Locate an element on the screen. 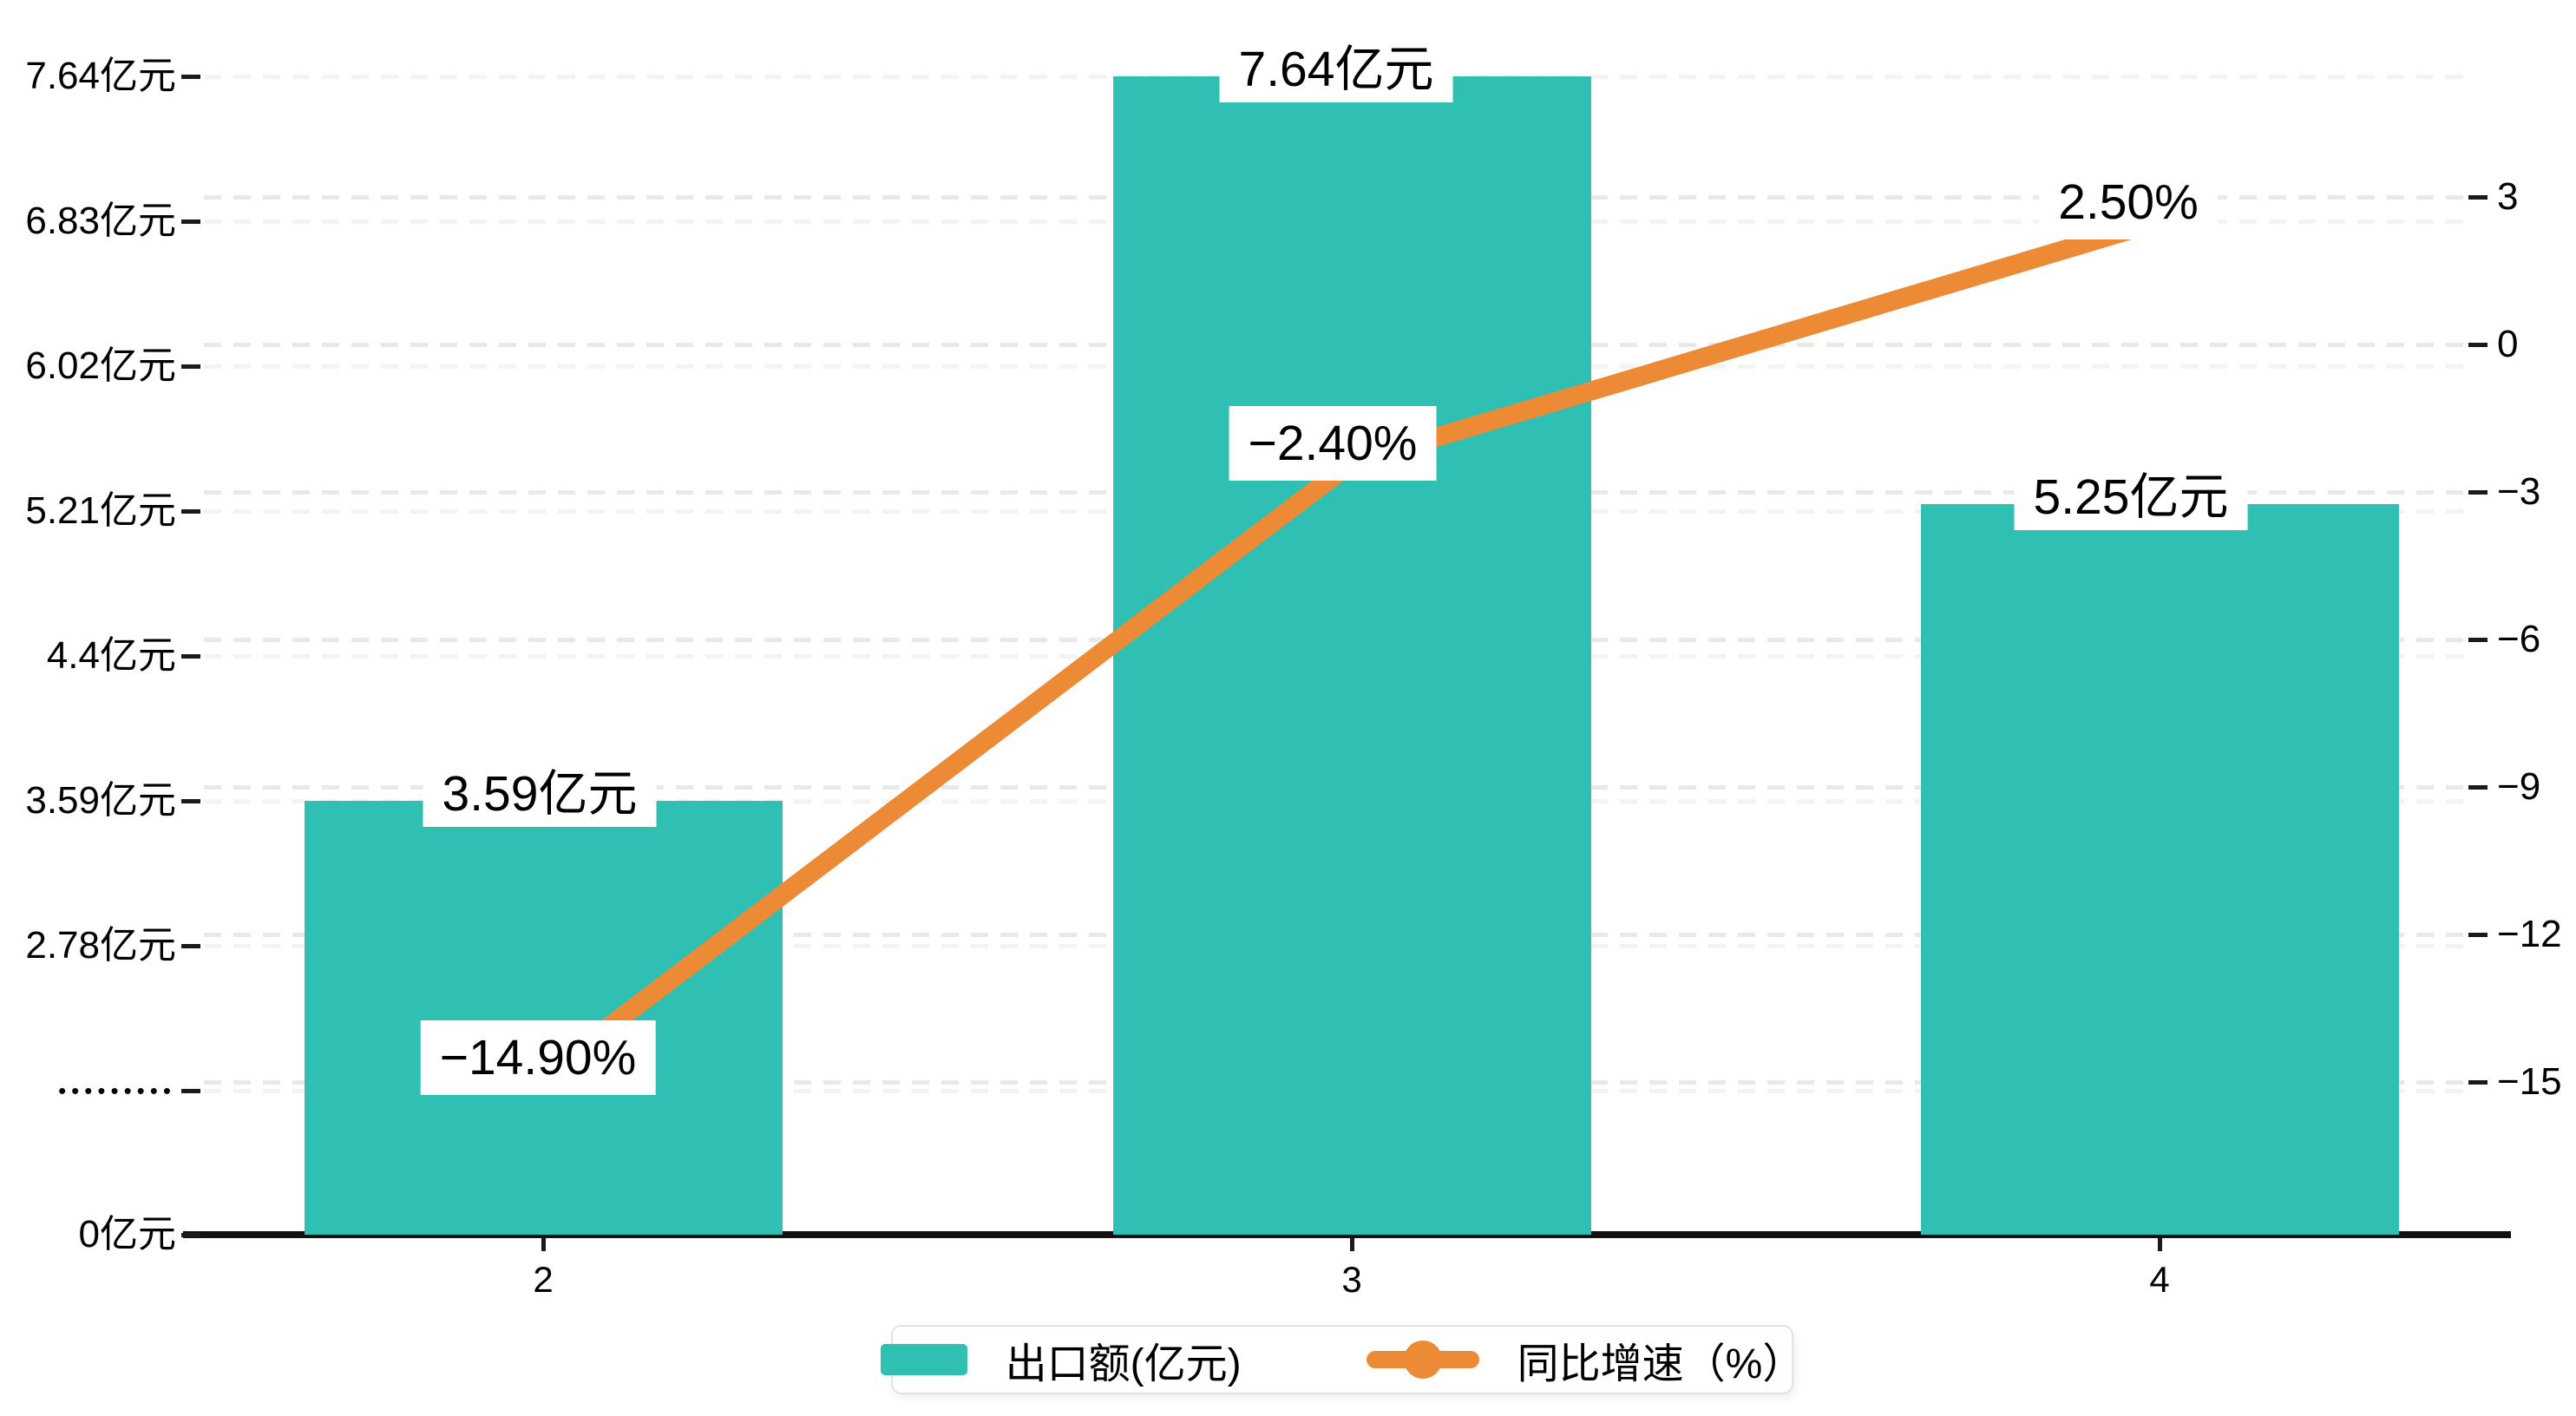 Image resolution: width=2576 pixels, height=1416 pixels. growth-value-label-0: −14.90% is located at coordinates (538, 1057).